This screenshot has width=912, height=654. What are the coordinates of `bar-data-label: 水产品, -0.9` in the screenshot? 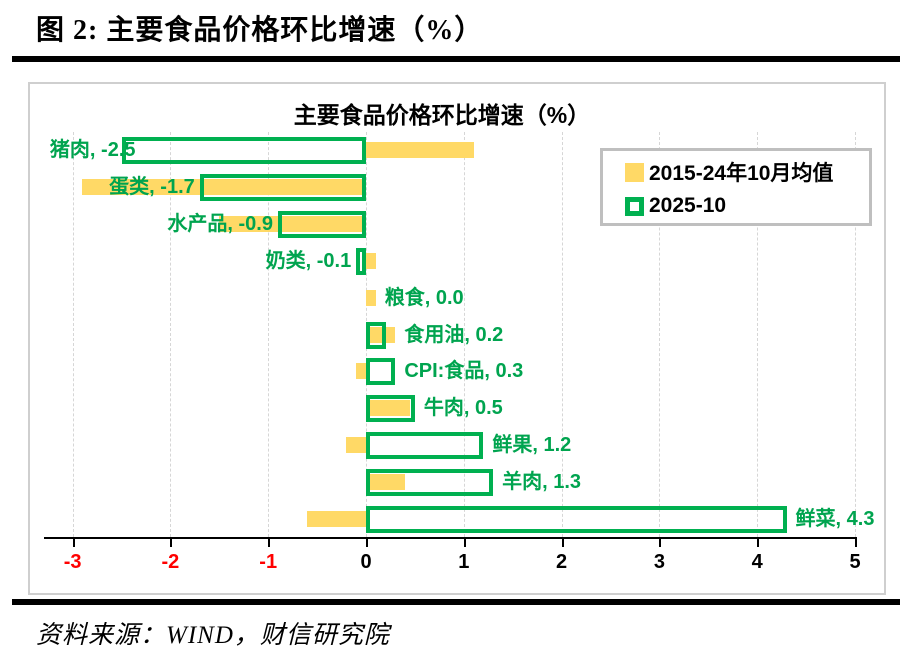 It's located at (220, 224).